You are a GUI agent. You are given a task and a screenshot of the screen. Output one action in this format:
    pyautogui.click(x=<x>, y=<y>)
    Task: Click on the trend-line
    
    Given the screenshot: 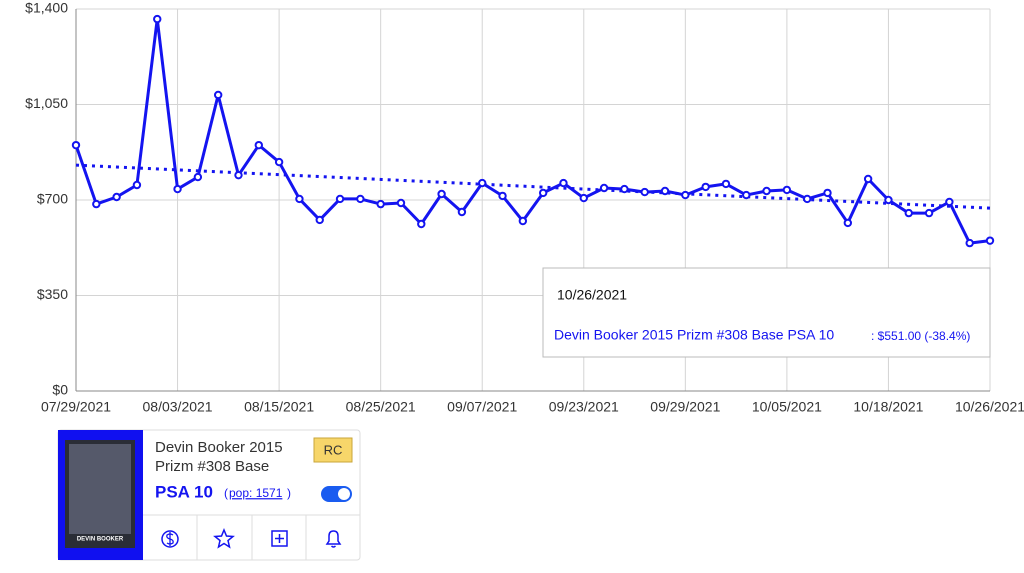 What is the action you would take?
    pyautogui.click(x=533, y=186)
    